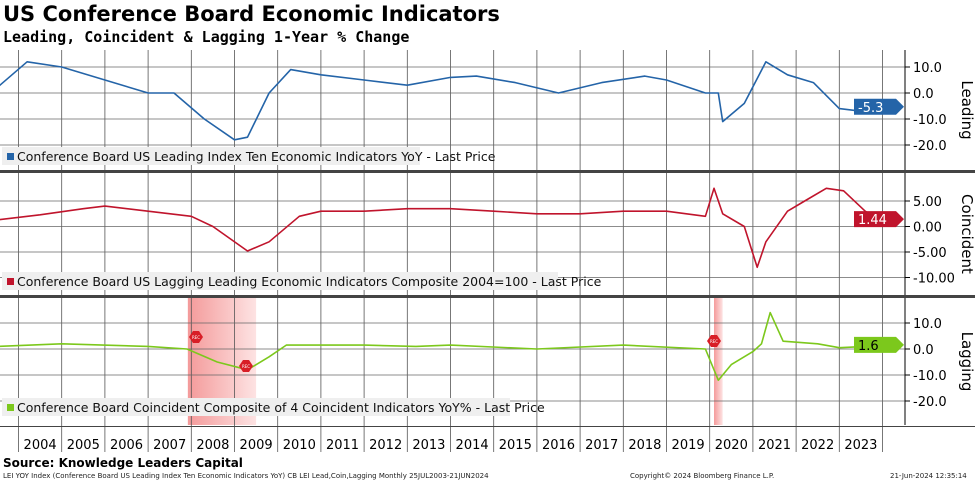 Image resolution: width=975 pixels, height=482 pixels. I want to click on x-tick-label: 2017, so click(601, 445).